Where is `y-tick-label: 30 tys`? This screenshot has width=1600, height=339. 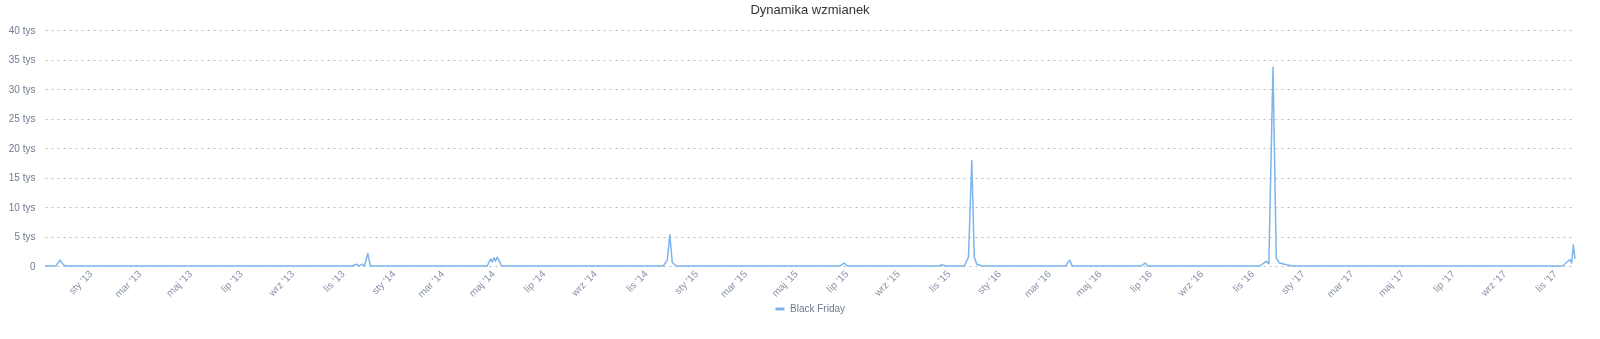 y-tick-label: 30 tys is located at coordinates (22, 89).